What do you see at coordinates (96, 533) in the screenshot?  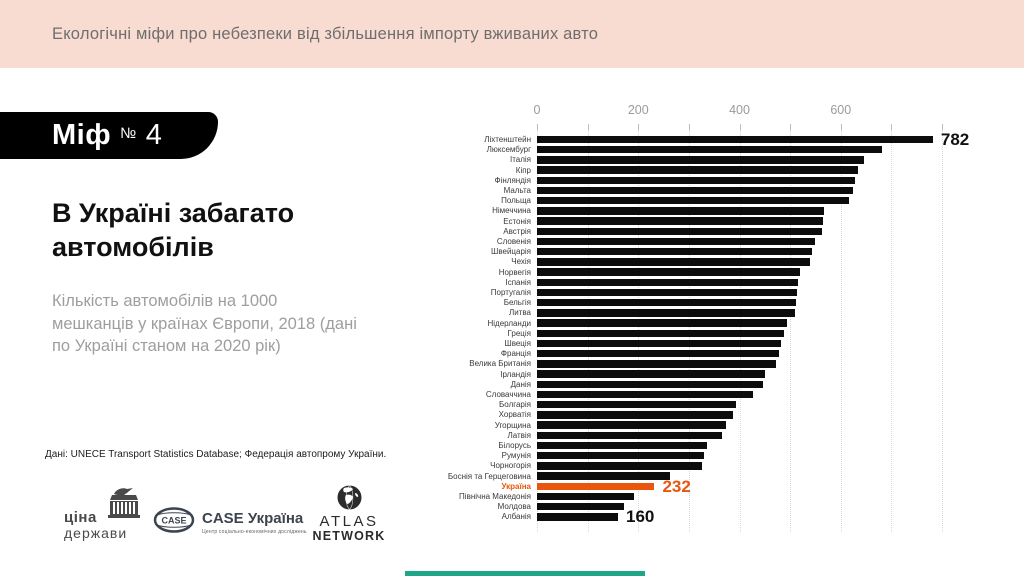 I see `logo-cina-line2: держави` at bounding box center [96, 533].